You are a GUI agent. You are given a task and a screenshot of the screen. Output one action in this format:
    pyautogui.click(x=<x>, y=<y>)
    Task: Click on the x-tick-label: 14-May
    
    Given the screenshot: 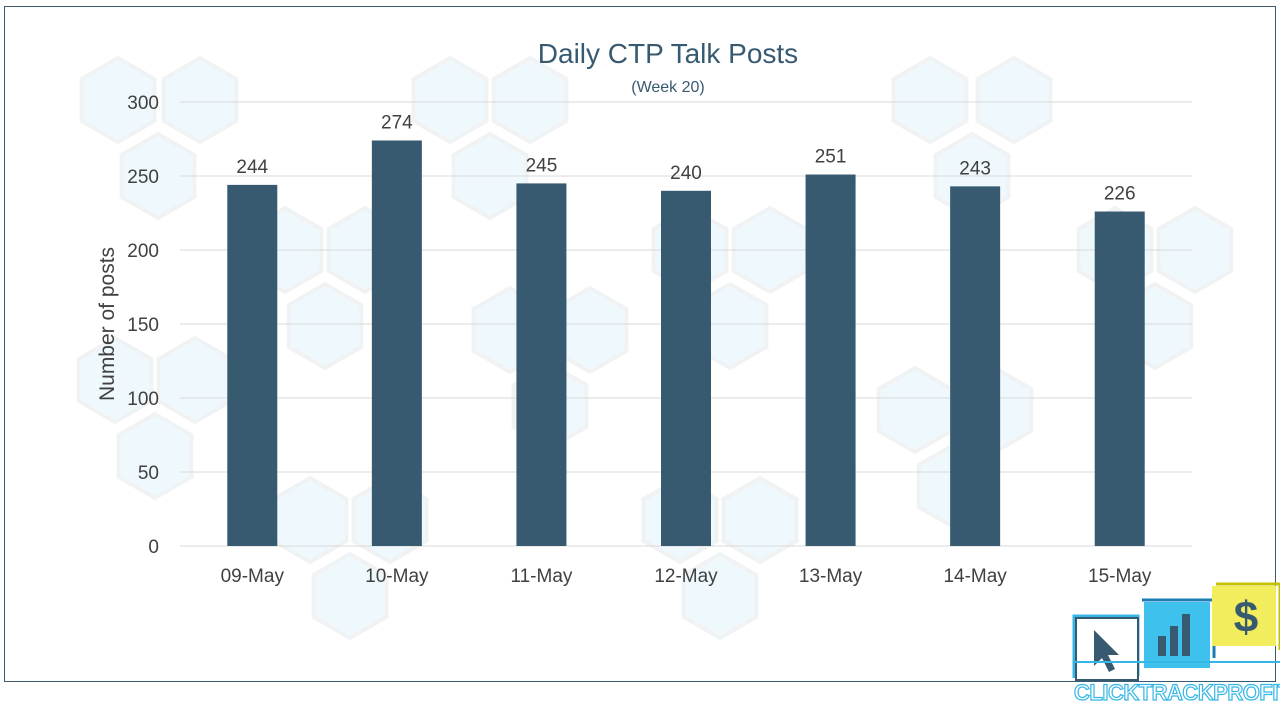 What is the action you would take?
    pyautogui.click(x=975, y=576)
    